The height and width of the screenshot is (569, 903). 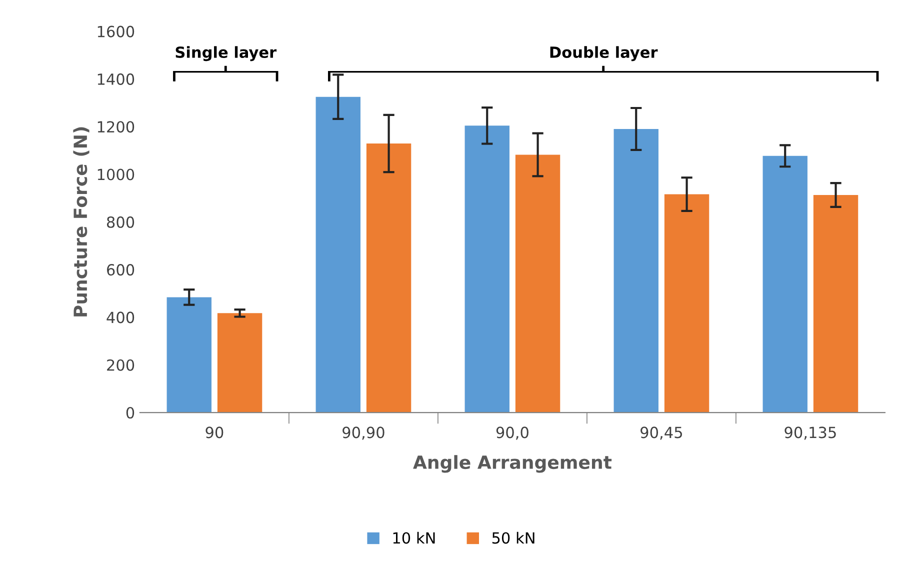 What do you see at coordinates (120, 270) in the screenshot?
I see `y-tick-label: 600` at bounding box center [120, 270].